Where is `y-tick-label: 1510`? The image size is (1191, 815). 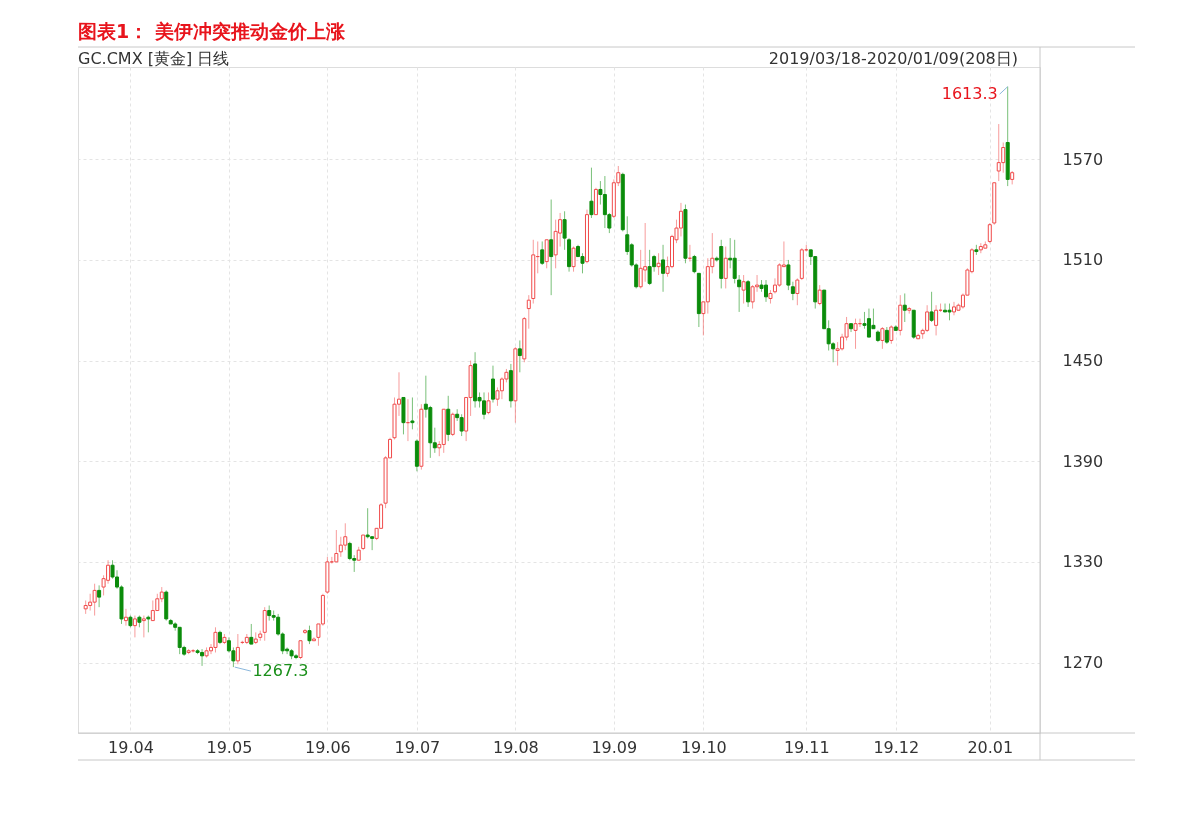
y-tick-label: 1510 is located at coordinates (1083, 260).